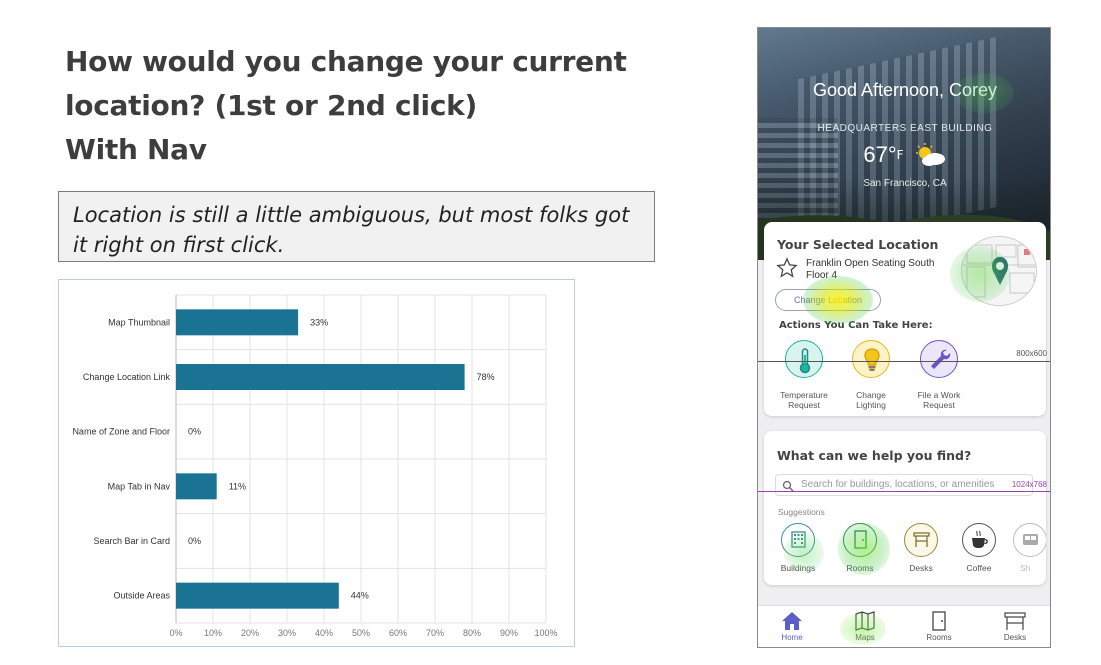  What do you see at coordinates (787, 268) in the screenshot?
I see `favorite-star-icon` at bounding box center [787, 268].